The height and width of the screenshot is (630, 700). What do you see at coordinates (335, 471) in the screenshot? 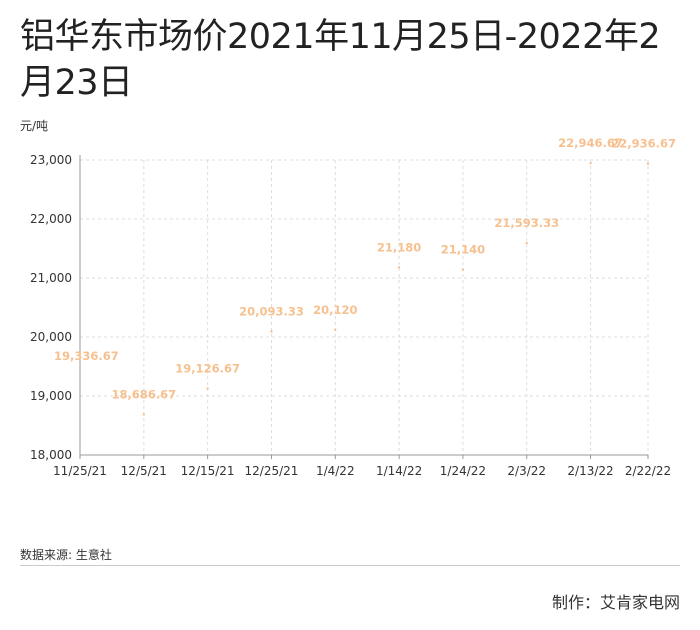
I see `x-tick-label: 1/4/22` at bounding box center [335, 471].